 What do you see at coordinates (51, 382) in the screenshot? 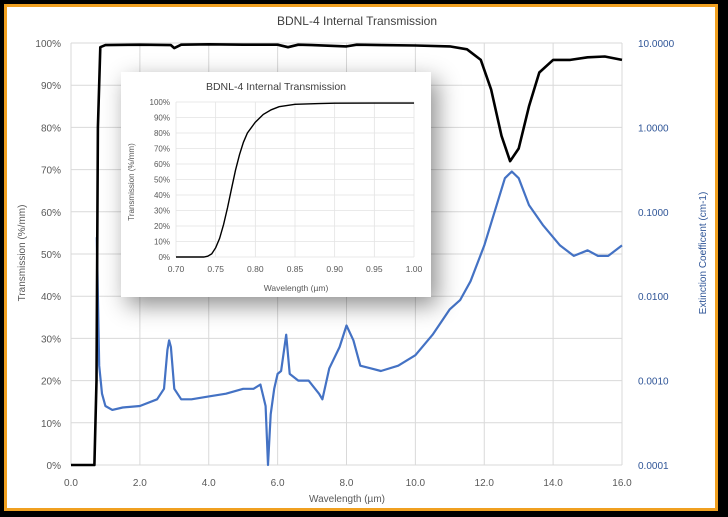
I see `y-tick-label: 20%` at bounding box center [51, 382].